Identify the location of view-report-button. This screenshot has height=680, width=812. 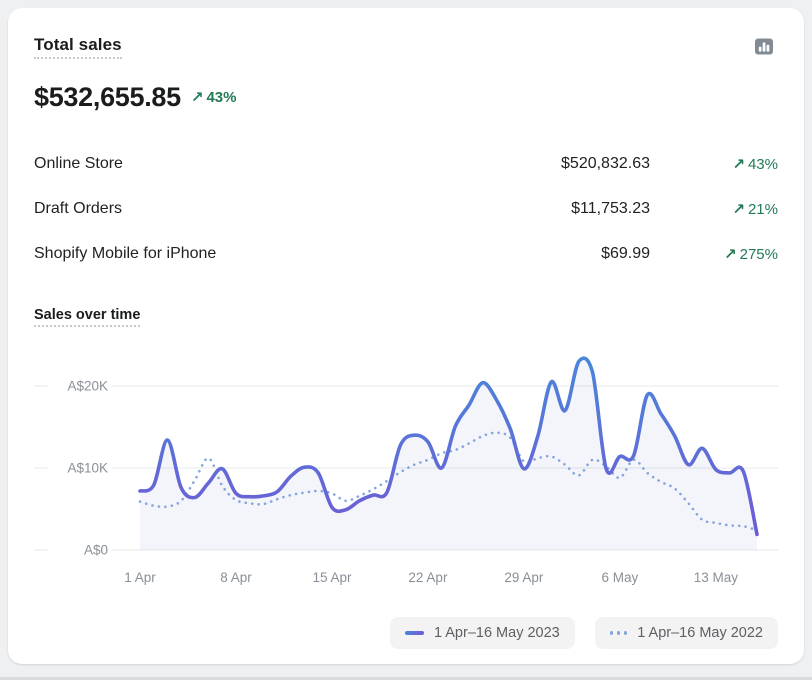
(764, 46).